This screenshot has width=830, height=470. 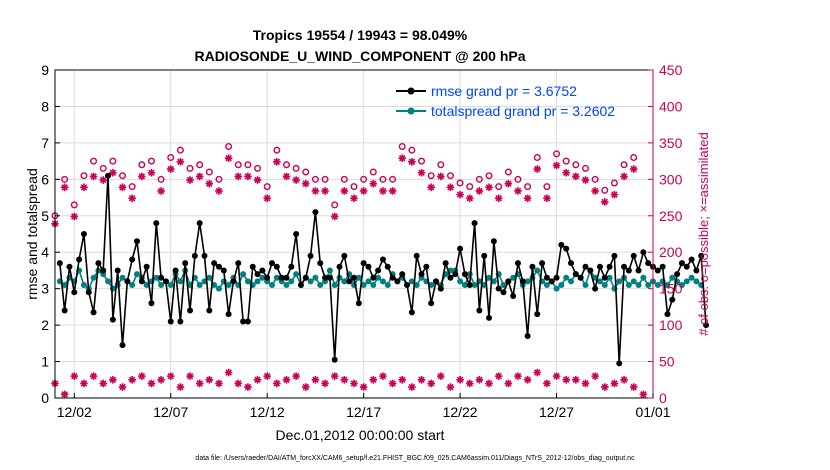 What do you see at coordinates (45, 252) in the screenshot?
I see `left-tick-label: 4` at bounding box center [45, 252].